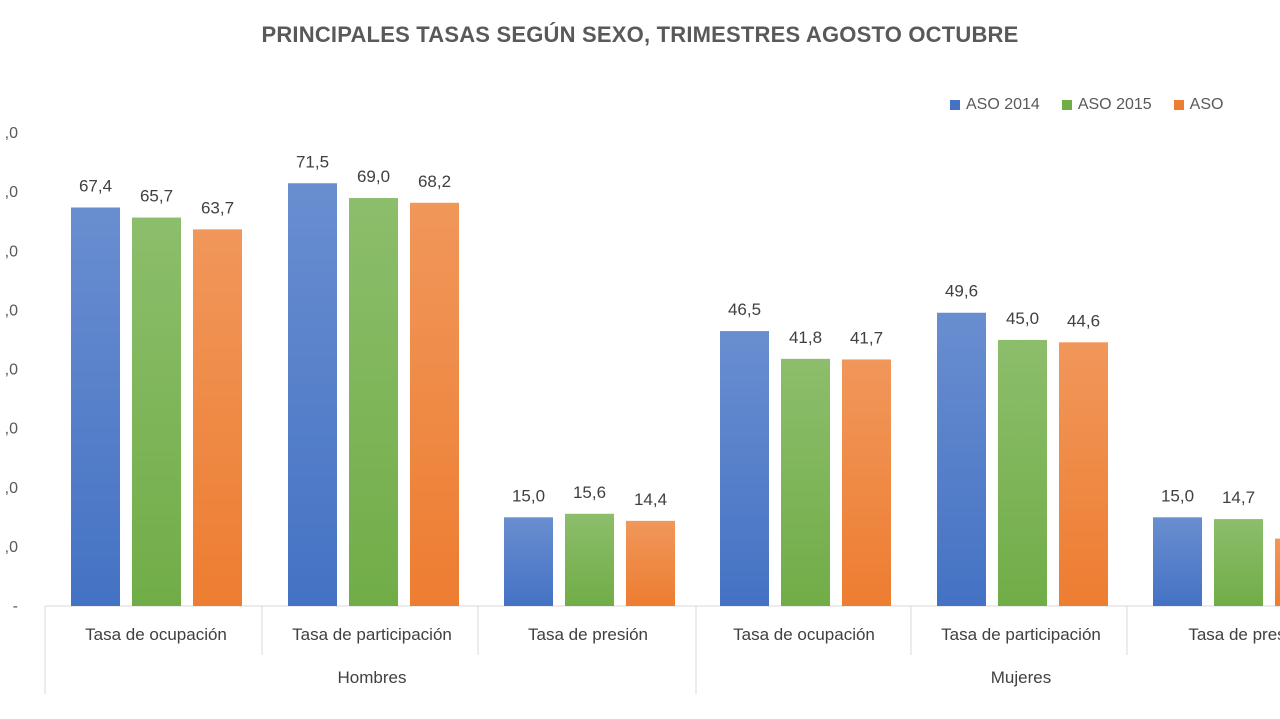 The height and width of the screenshot is (720, 1280). What do you see at coordinates (744, 309) in the screenshot?
I see `data-label: 46,5` at bounding box center [744, 309].